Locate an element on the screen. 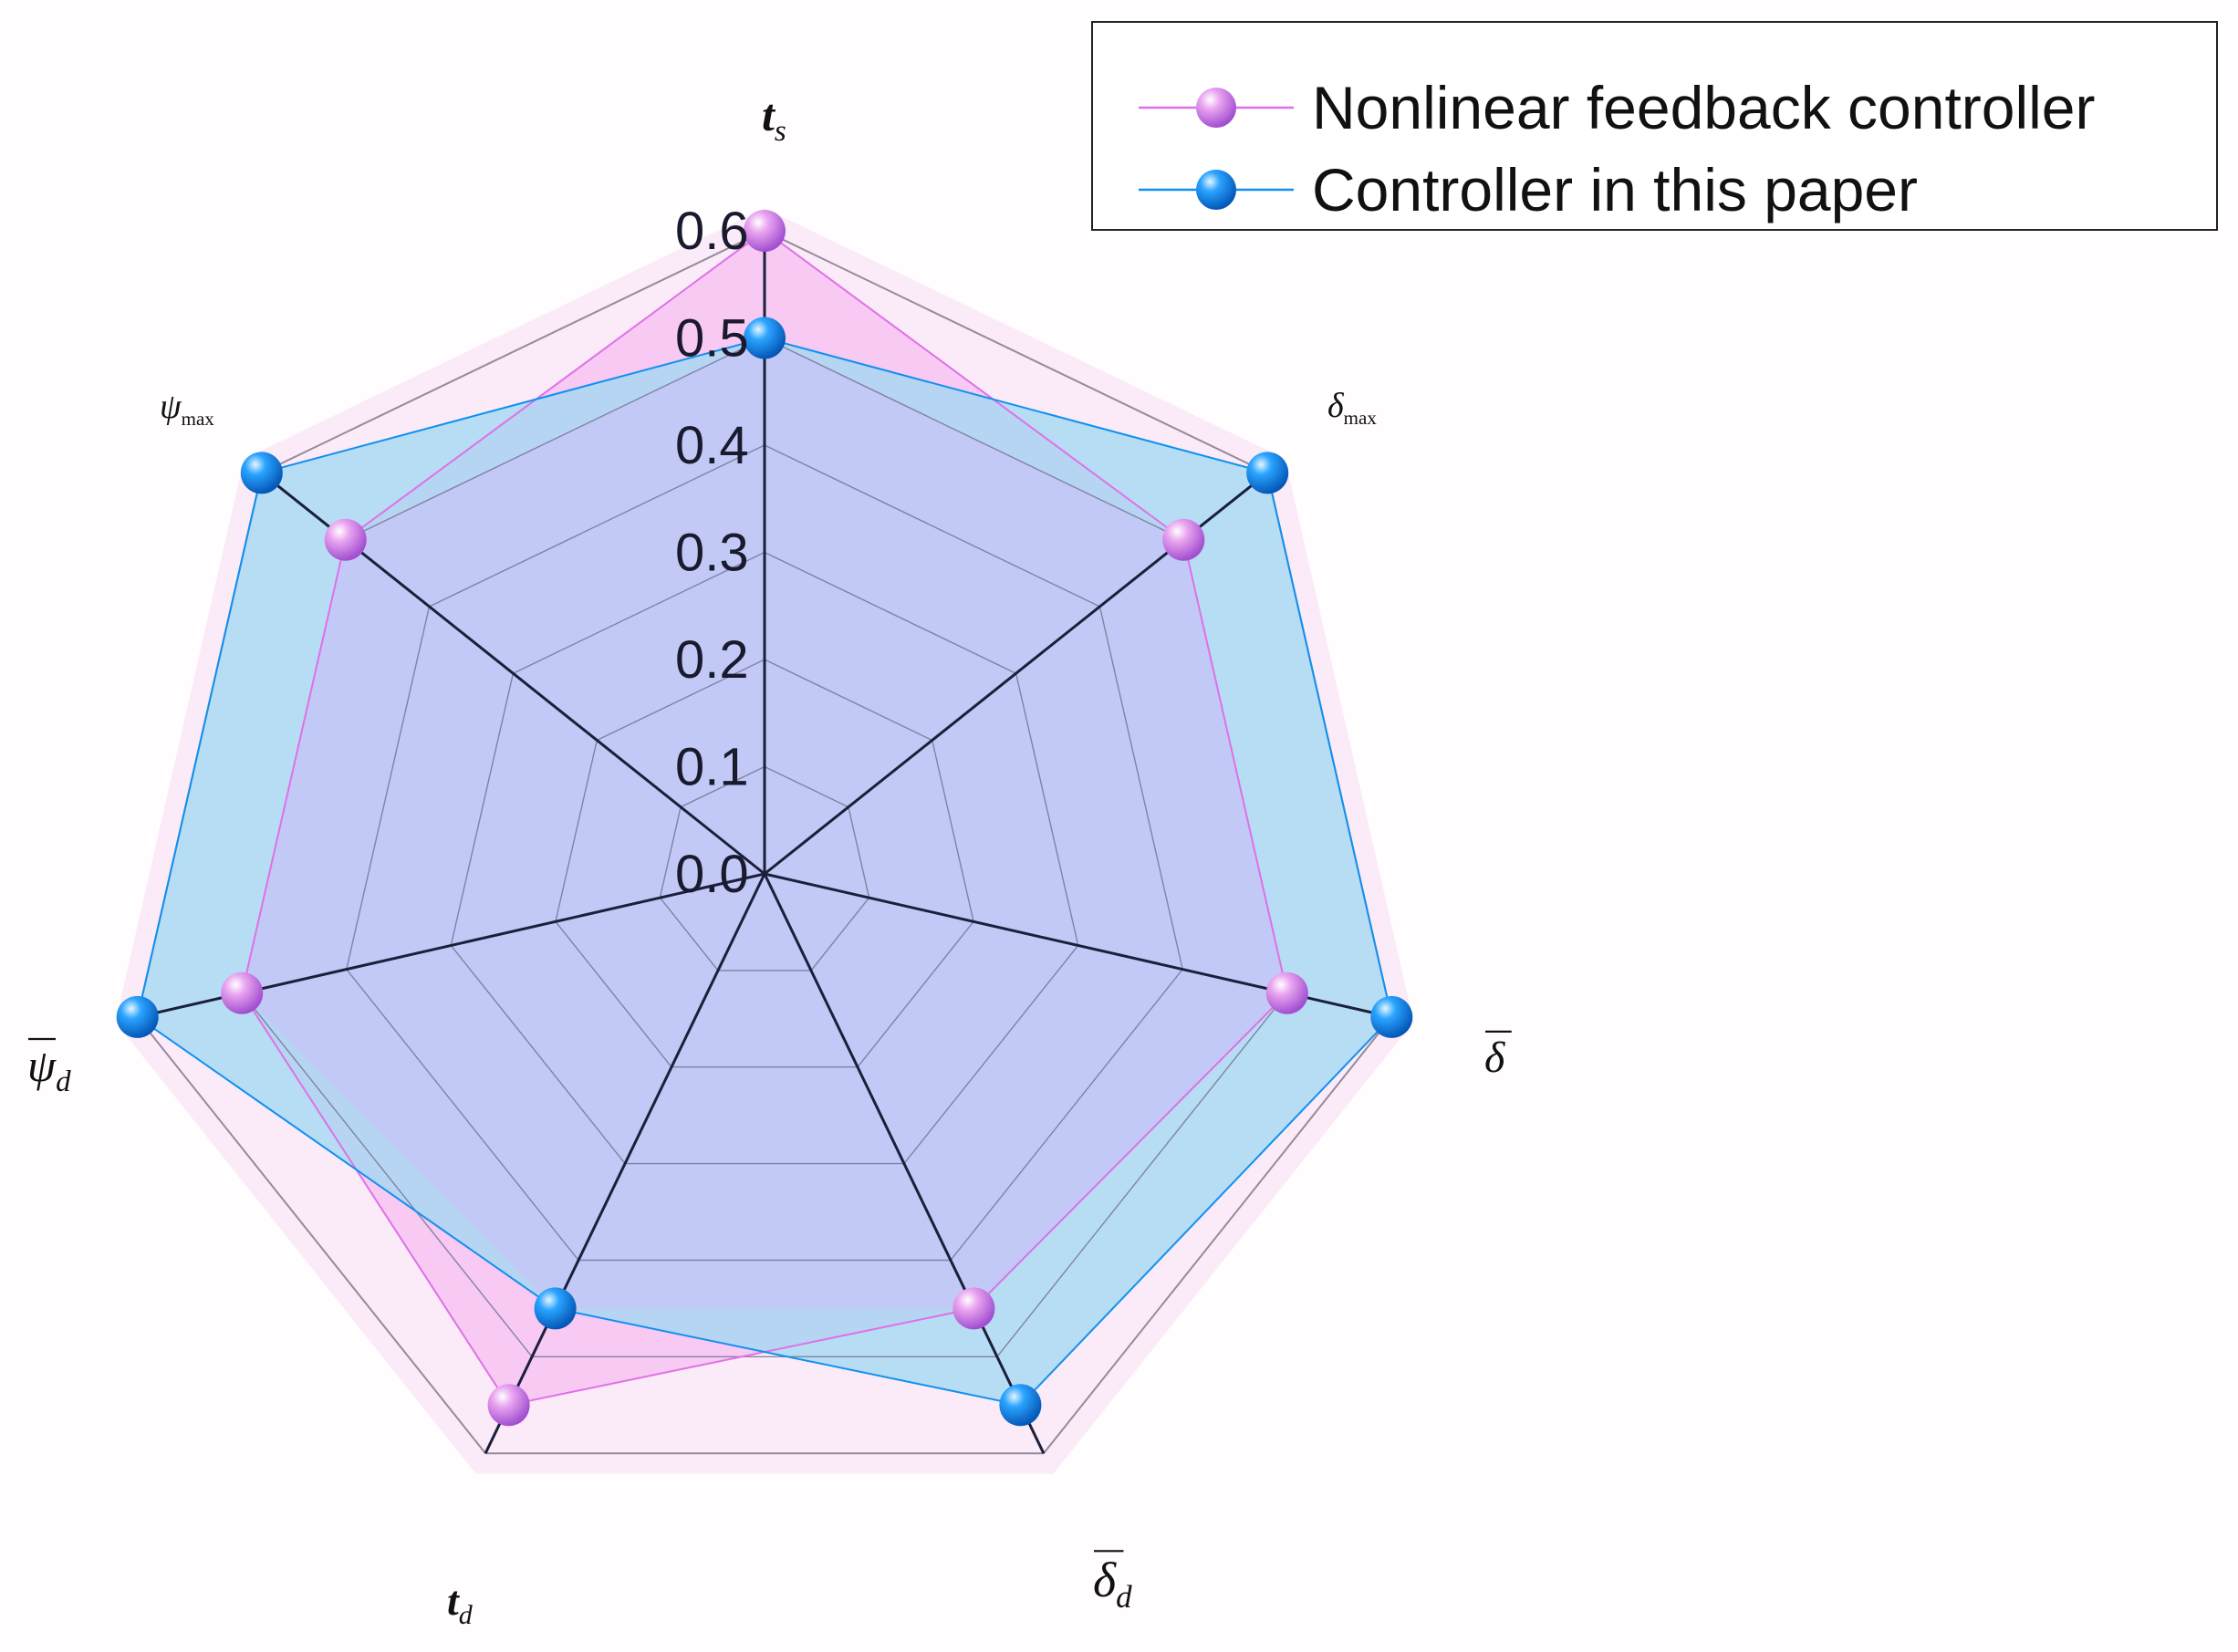  legend-label-nonlinear: Nonlinear feedback controller is located at coordinates (1703, 108).